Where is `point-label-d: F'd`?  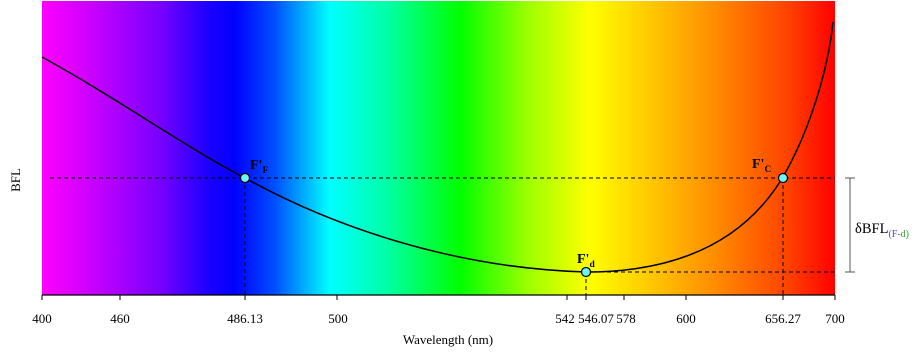
point-label-d: F'd is located at coordinates (586, 261).